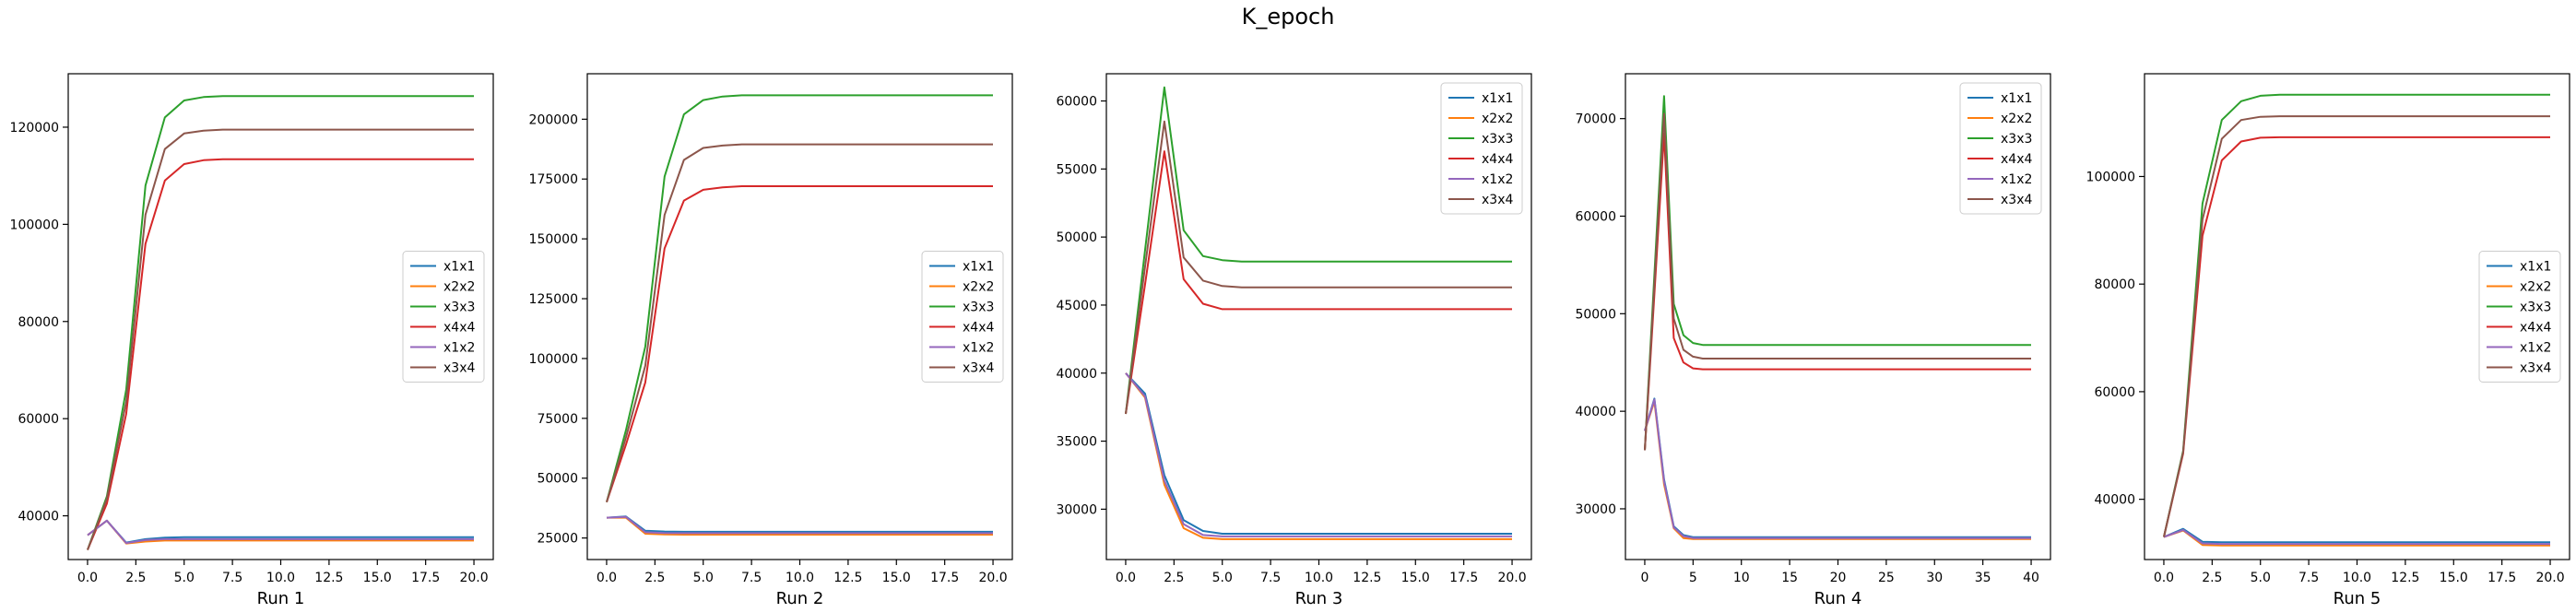 The width and height of the screenshot is (2576, 613). What do you see at coordinates (1838, 598) in the screenshot?
I see `x-axis-label: Run 4` at bounding box center [1838, 598].